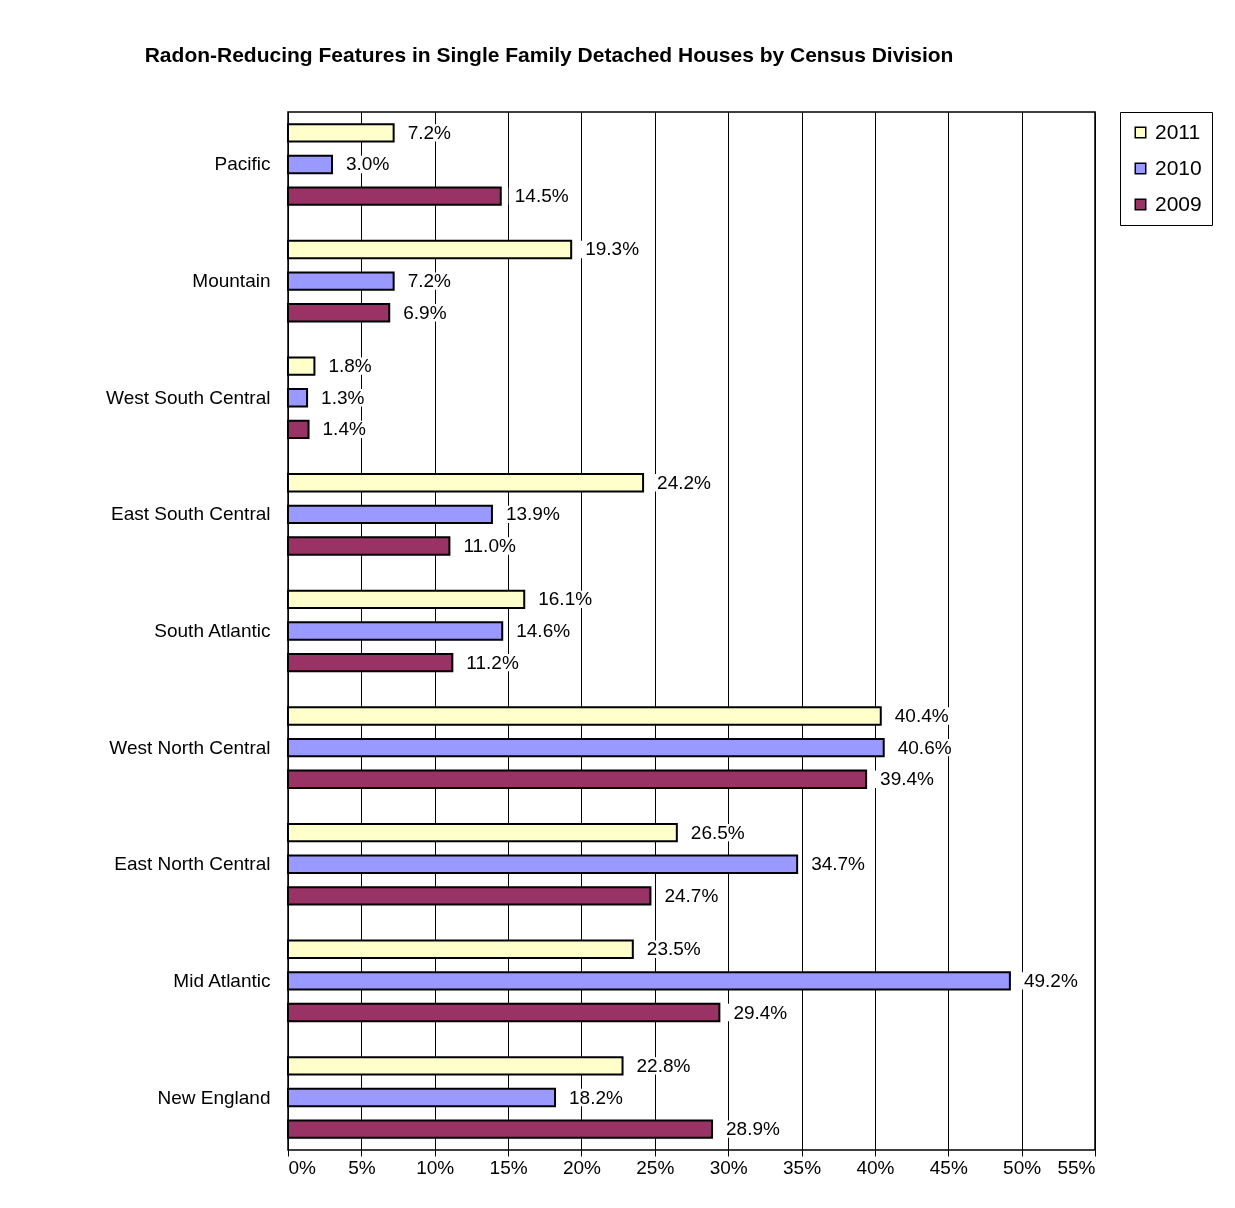  What do you see at coordinates (921, 715) in the screenshot?
I see `data-label: 40.4%` at bounding box center [921, 715].